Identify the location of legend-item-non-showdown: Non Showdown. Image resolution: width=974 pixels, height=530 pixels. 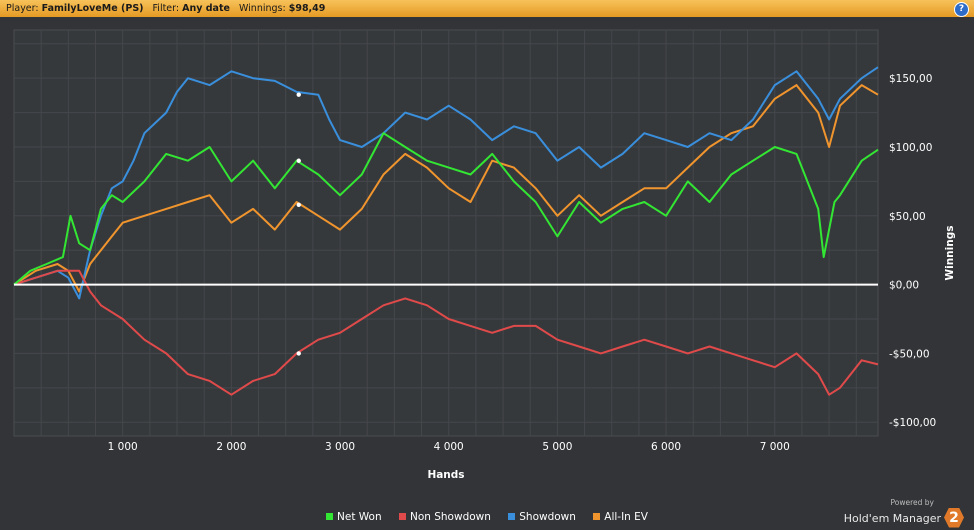
(444, 517).